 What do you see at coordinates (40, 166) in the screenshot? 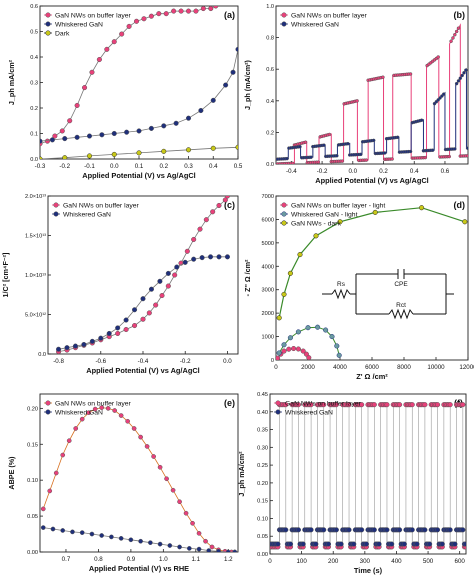
I see `x-tick-label: -0.3` at bounding box center [40, 166].